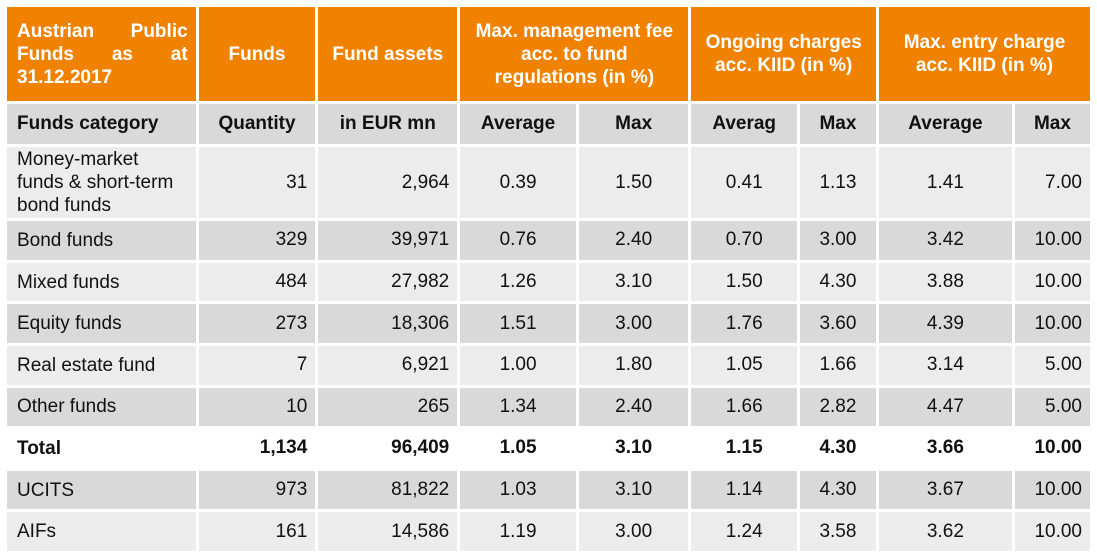 The image size is (1097, 559). What do you see at coordinates (257, 365) in the screenshot?
I see `quantity-cell: 7` at bounding box center [257, 365].